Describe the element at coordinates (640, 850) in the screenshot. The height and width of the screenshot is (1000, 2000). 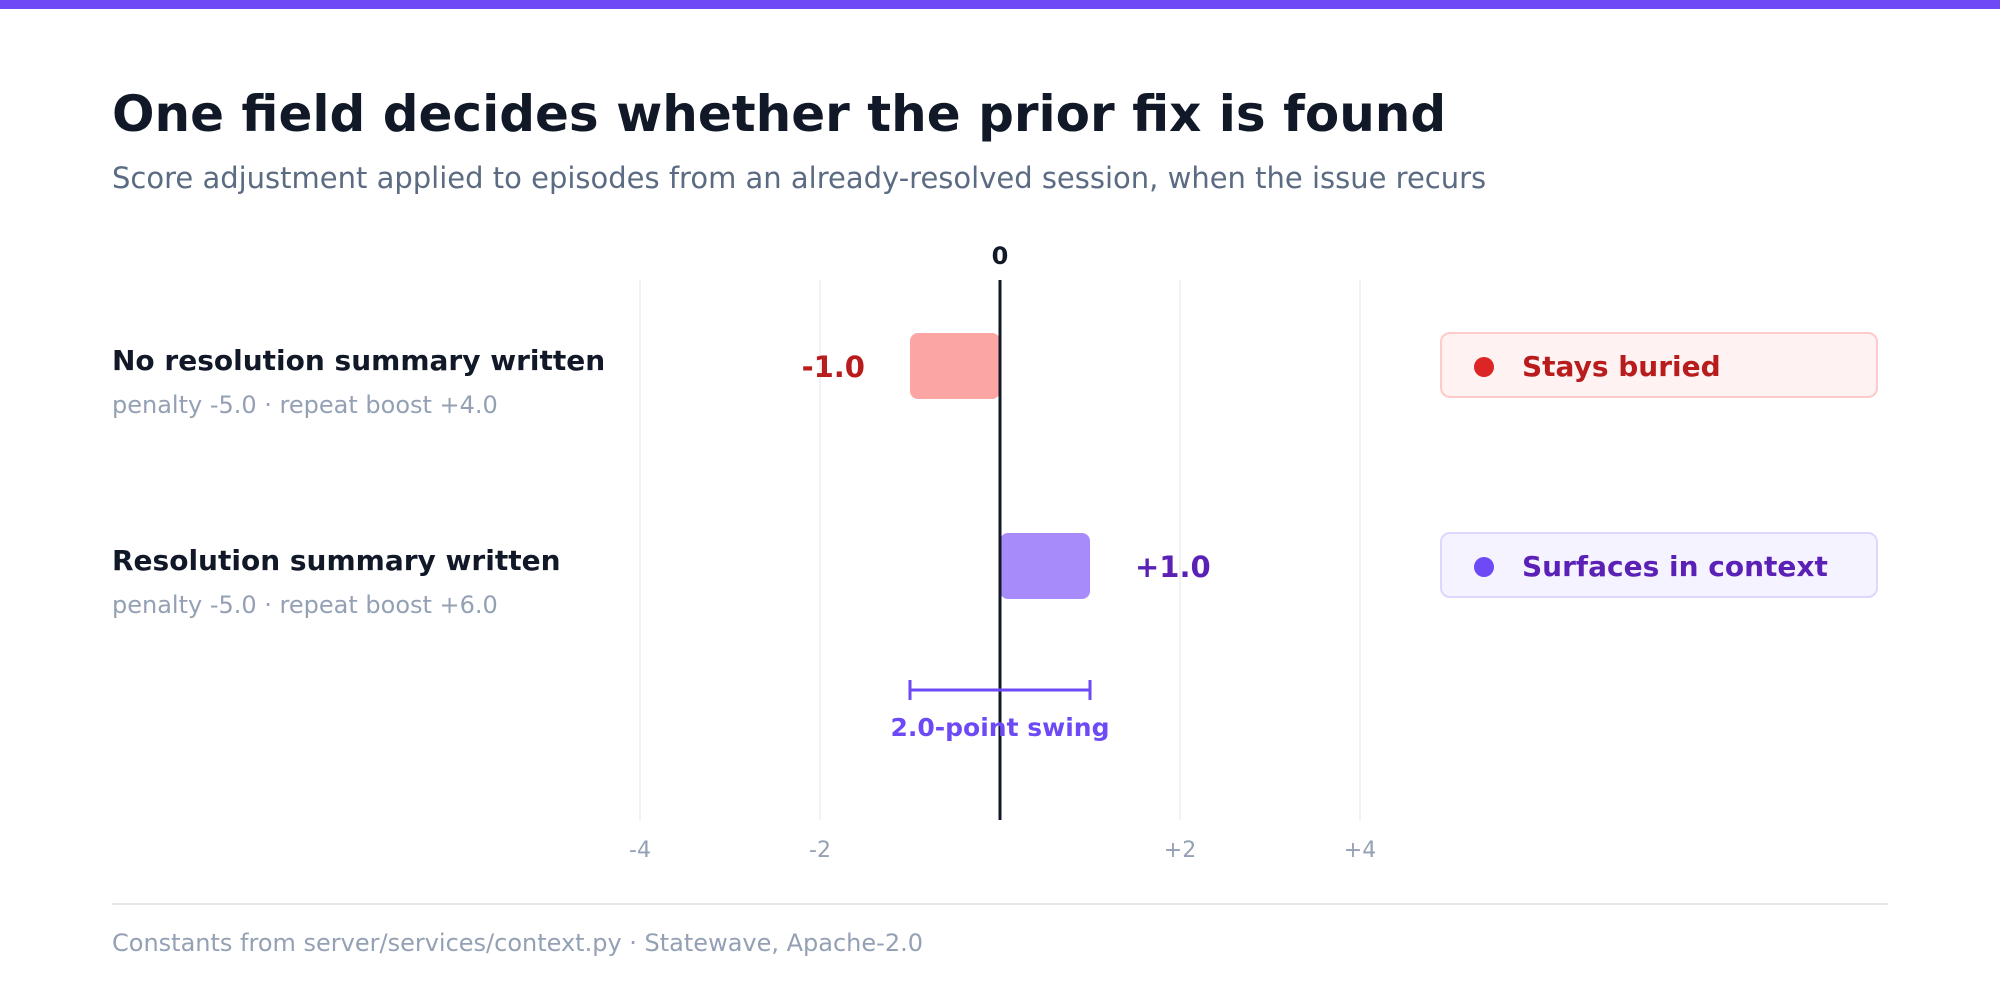
I see `x-tick-label: -4` at that location.